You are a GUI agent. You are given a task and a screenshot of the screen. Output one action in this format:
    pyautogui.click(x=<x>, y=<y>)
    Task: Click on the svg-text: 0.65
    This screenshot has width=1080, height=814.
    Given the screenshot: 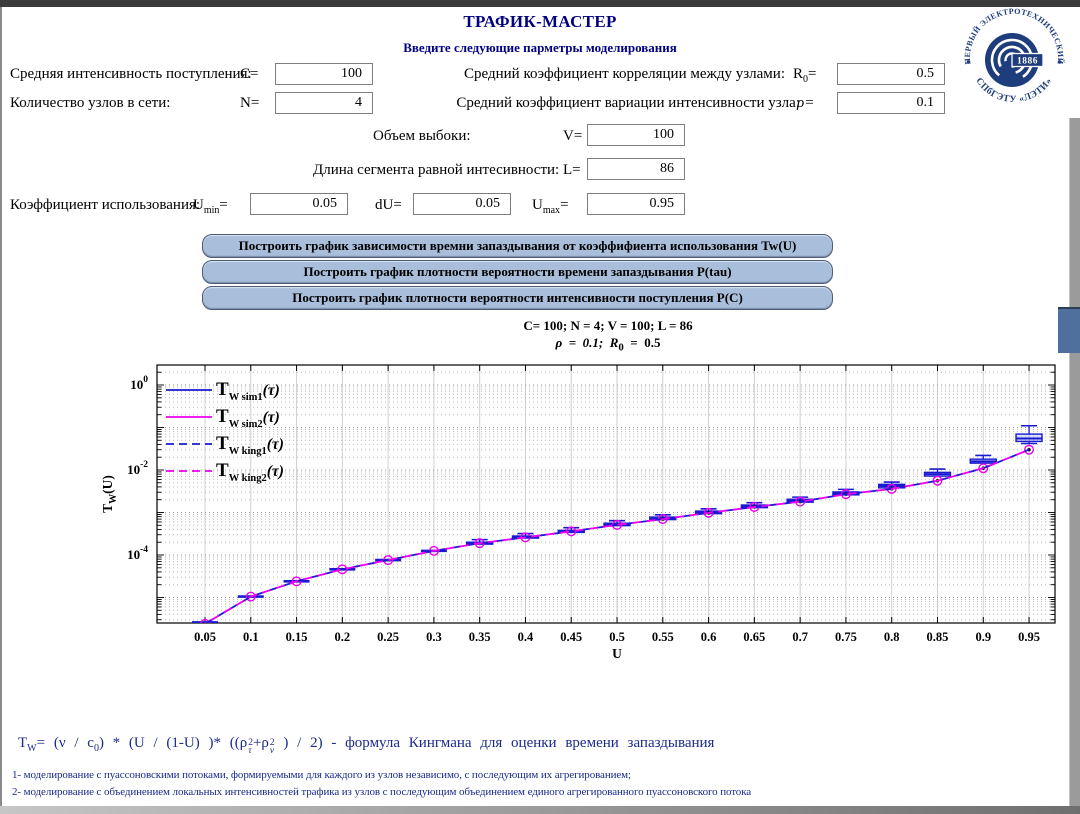 What is the action you would take?
    pyautogui.click(x=754, y=637)
    